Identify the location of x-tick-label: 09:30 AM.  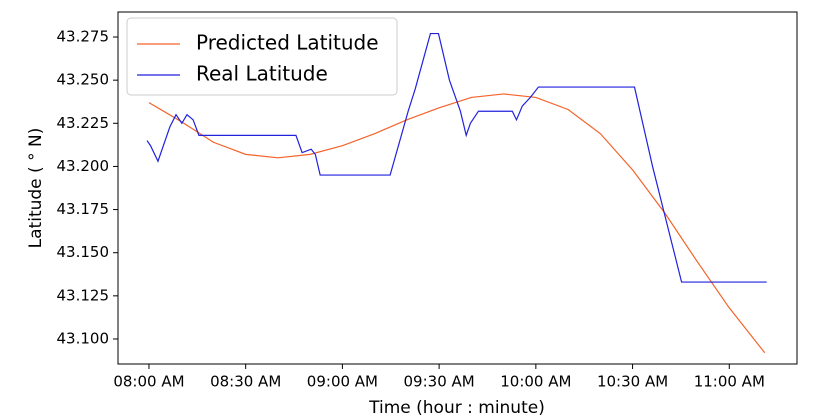
(439, 382).